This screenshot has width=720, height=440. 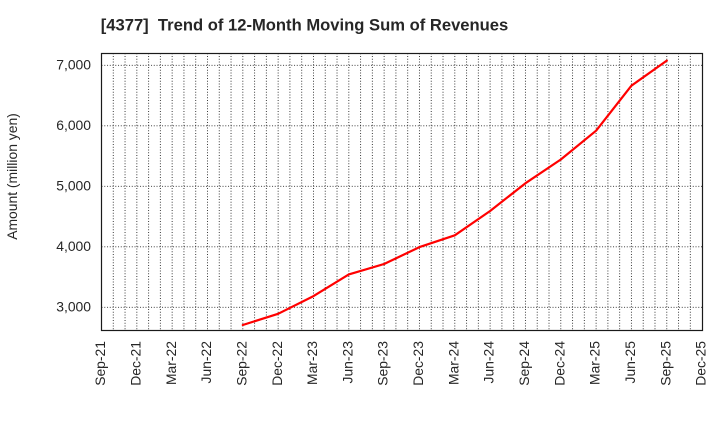 What do you see at coordinates (701, 363) in the screenshot?
I see `svg-text: Dec-25` at bounding box center [701, 363].